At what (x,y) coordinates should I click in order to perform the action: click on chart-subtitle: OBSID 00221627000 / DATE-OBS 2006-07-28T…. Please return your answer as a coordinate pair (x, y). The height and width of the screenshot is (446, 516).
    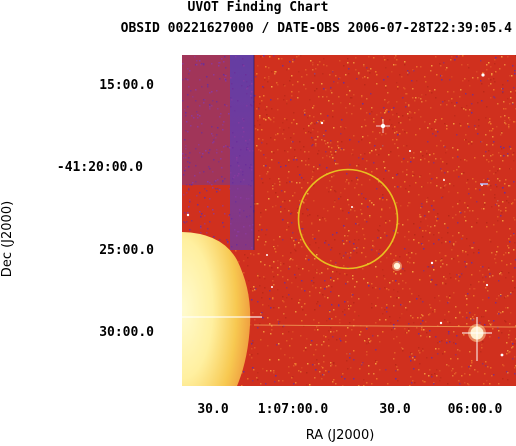
    Looking at the image, I should click on (316, 28).